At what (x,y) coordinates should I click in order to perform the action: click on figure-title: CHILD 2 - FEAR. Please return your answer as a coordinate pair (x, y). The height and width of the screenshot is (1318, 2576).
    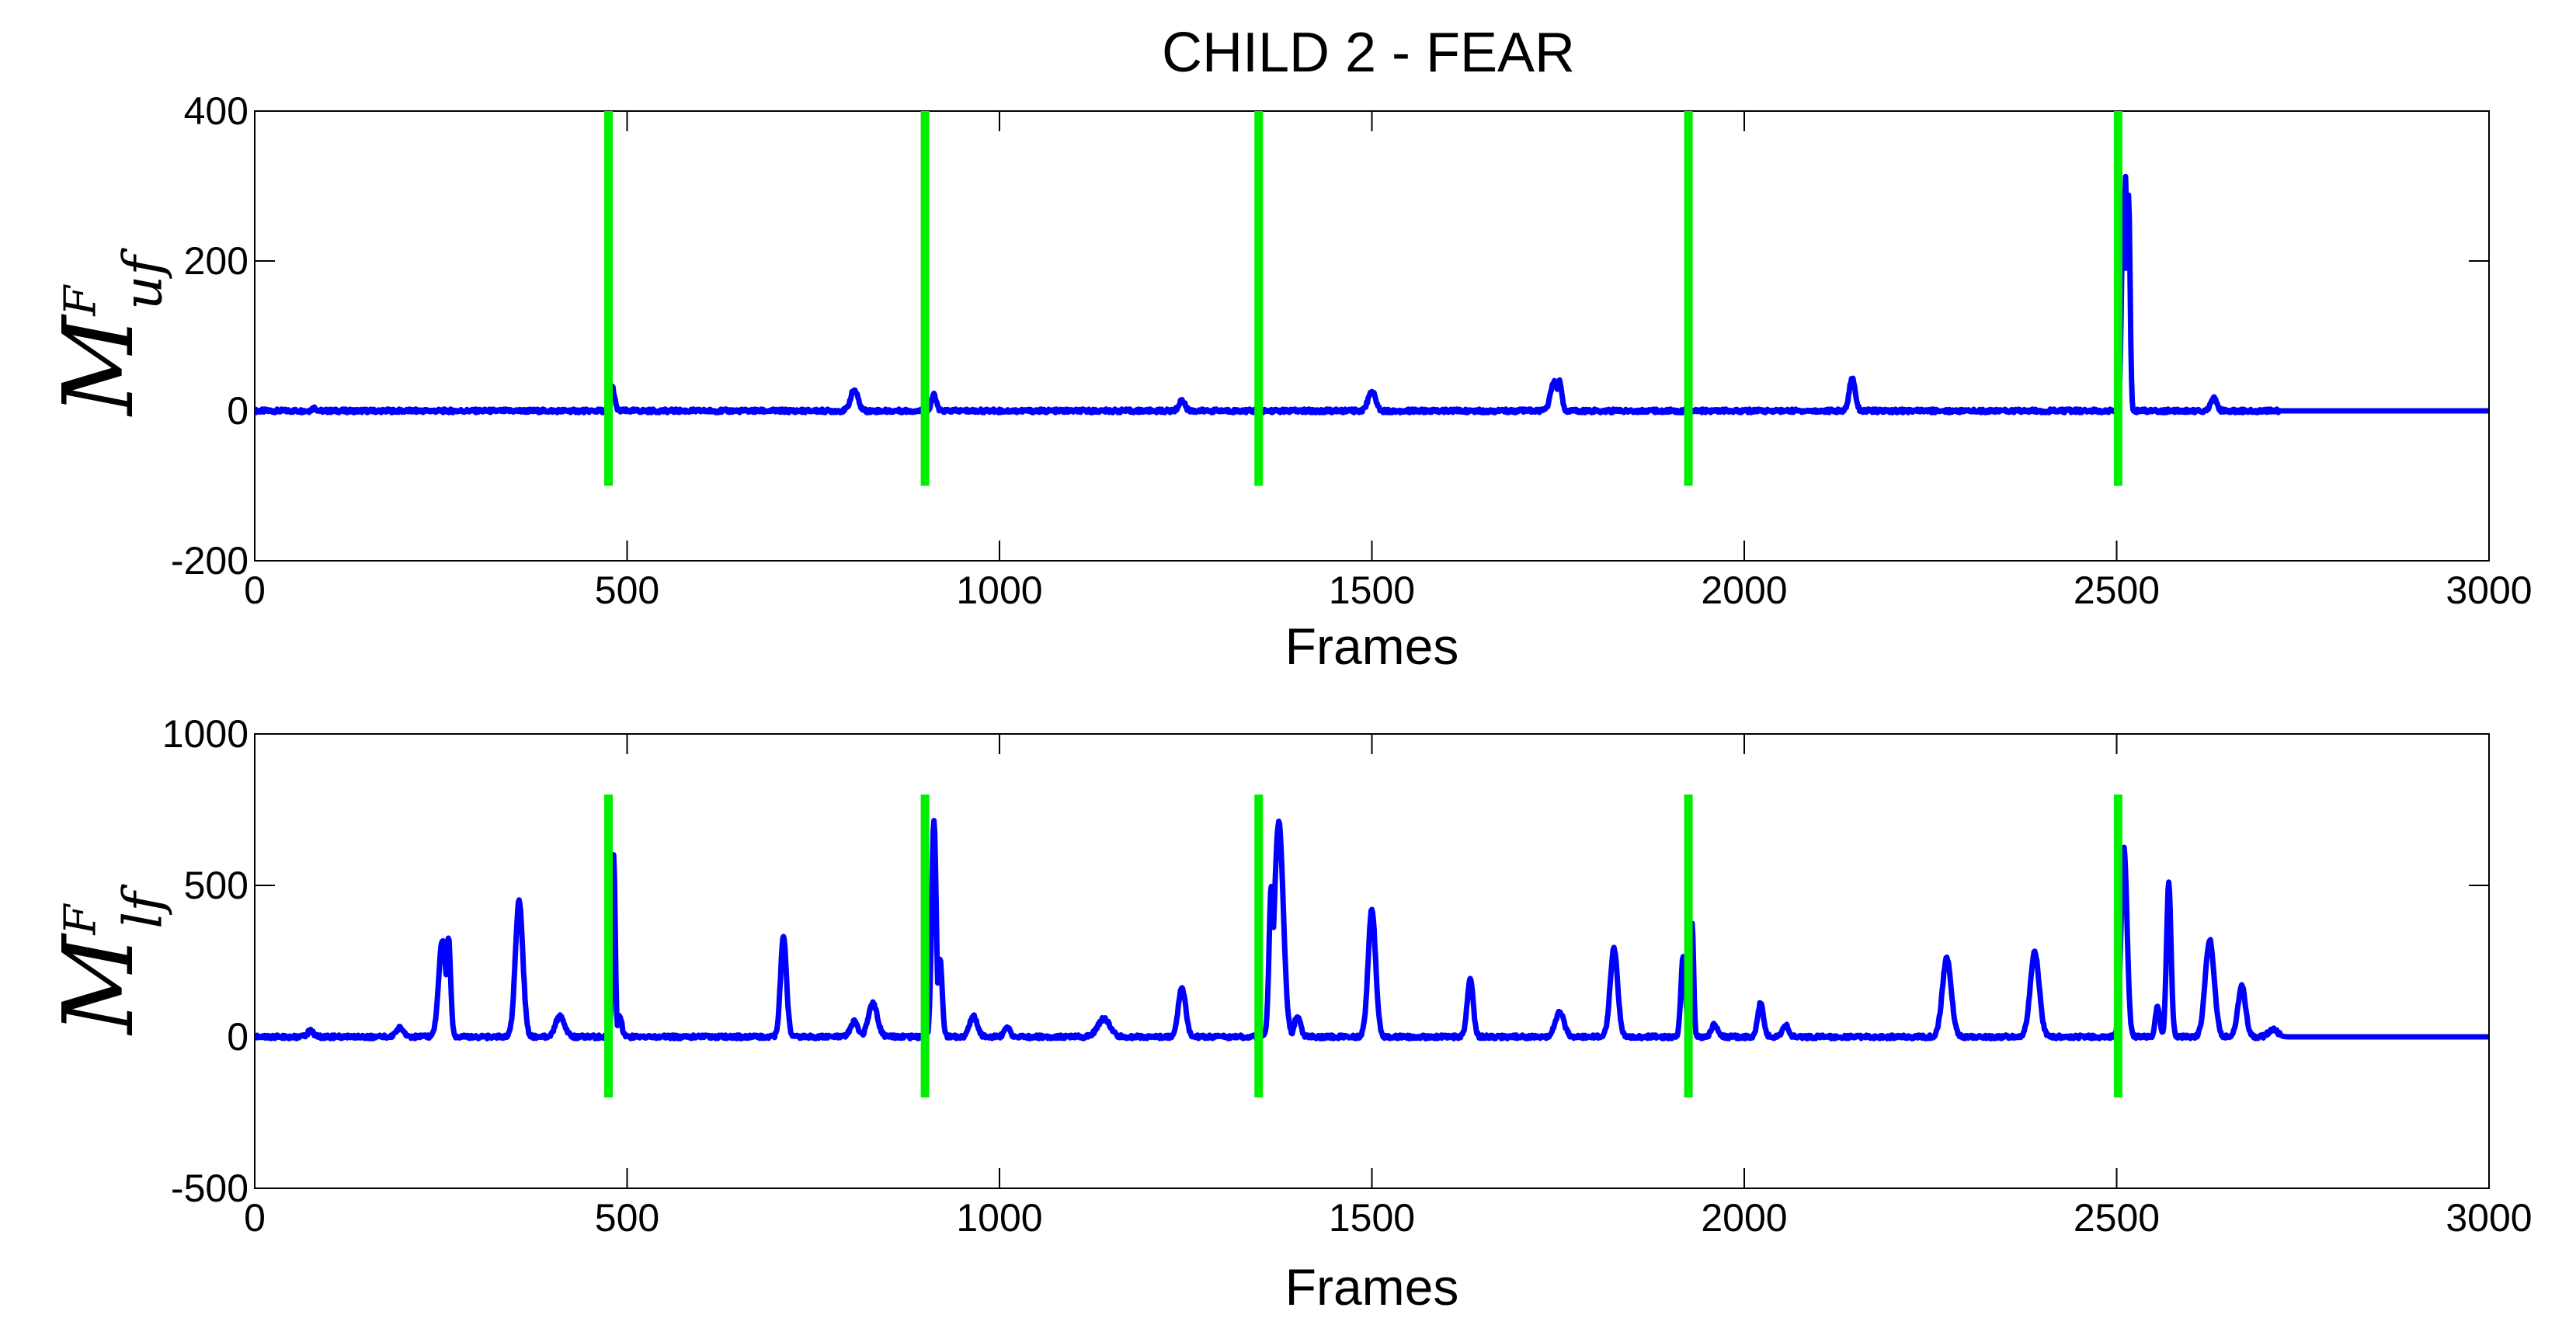
    Looking at the image, I should click on (1368, 53).